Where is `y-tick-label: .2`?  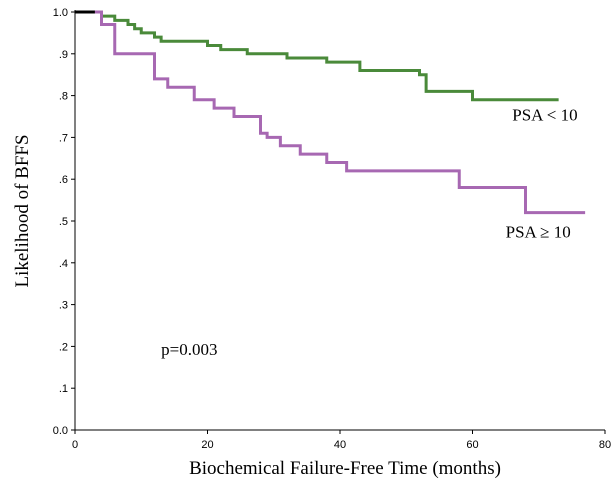
y-tick-label: .2 is located at coordinates (63, 347).